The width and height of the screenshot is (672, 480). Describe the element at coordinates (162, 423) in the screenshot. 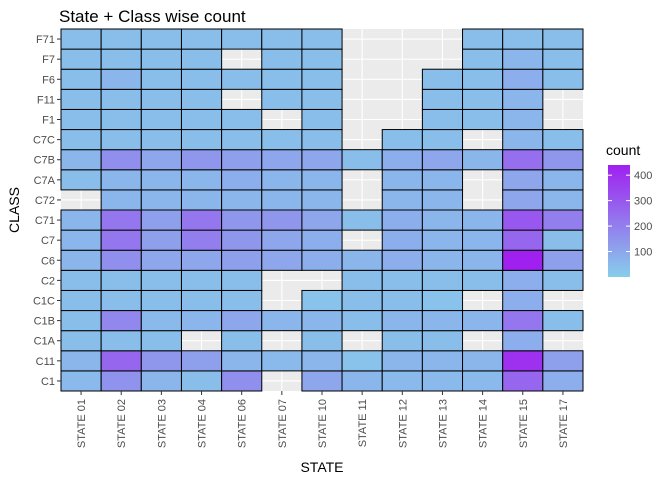

I see `x-tick-label: STATE 03` at that location.